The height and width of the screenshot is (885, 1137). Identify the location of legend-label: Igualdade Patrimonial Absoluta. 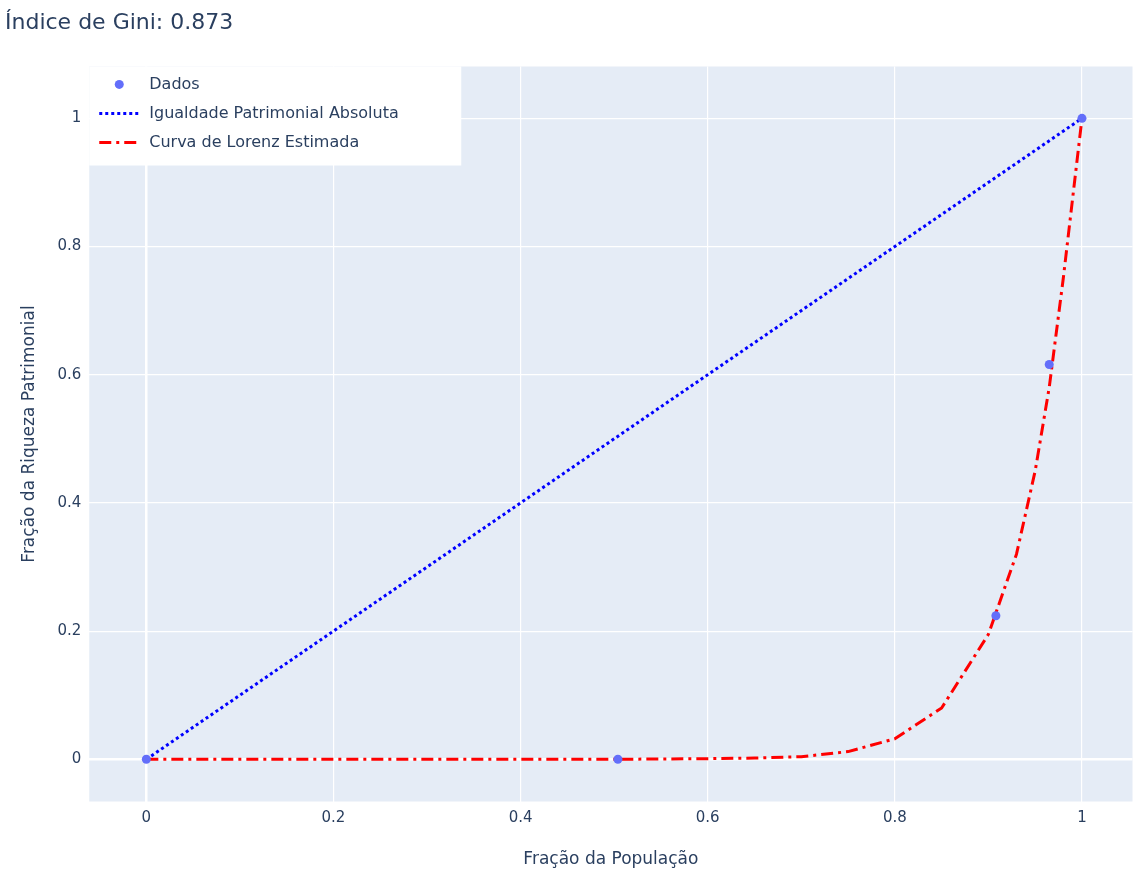
(274, 112).